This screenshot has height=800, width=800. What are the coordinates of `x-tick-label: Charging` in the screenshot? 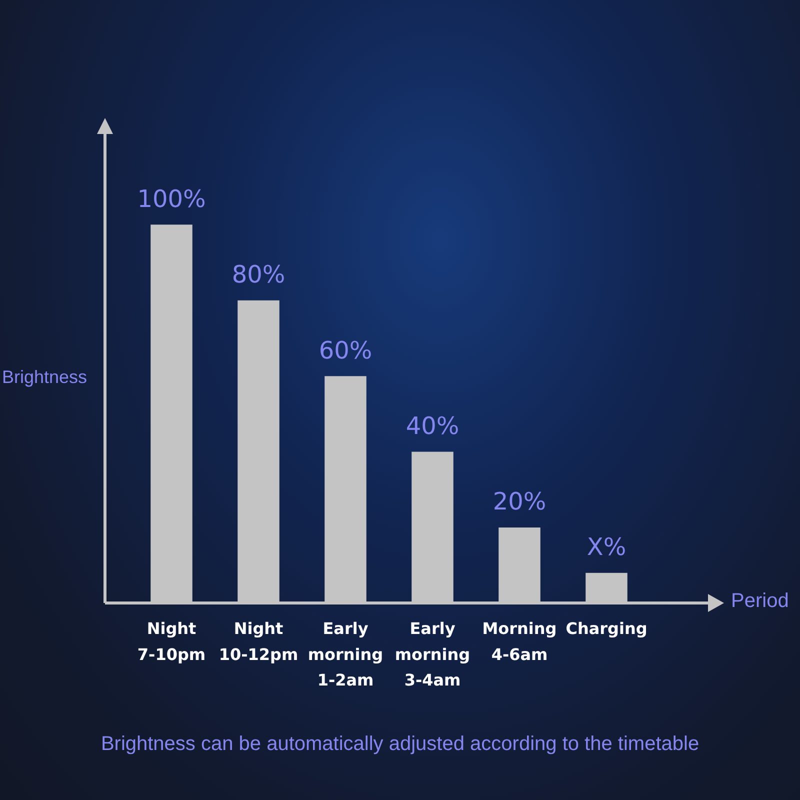 It's located at (607, 628).